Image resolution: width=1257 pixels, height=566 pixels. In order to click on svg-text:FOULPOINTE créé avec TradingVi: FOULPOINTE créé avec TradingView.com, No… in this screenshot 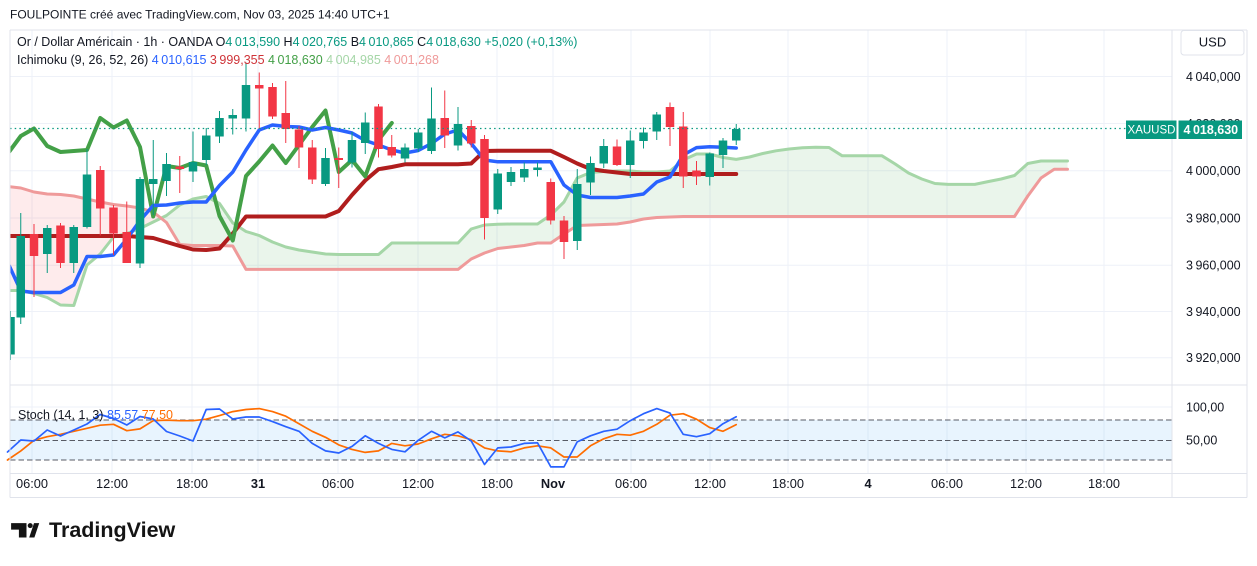, I will do `click(200, 15)`.